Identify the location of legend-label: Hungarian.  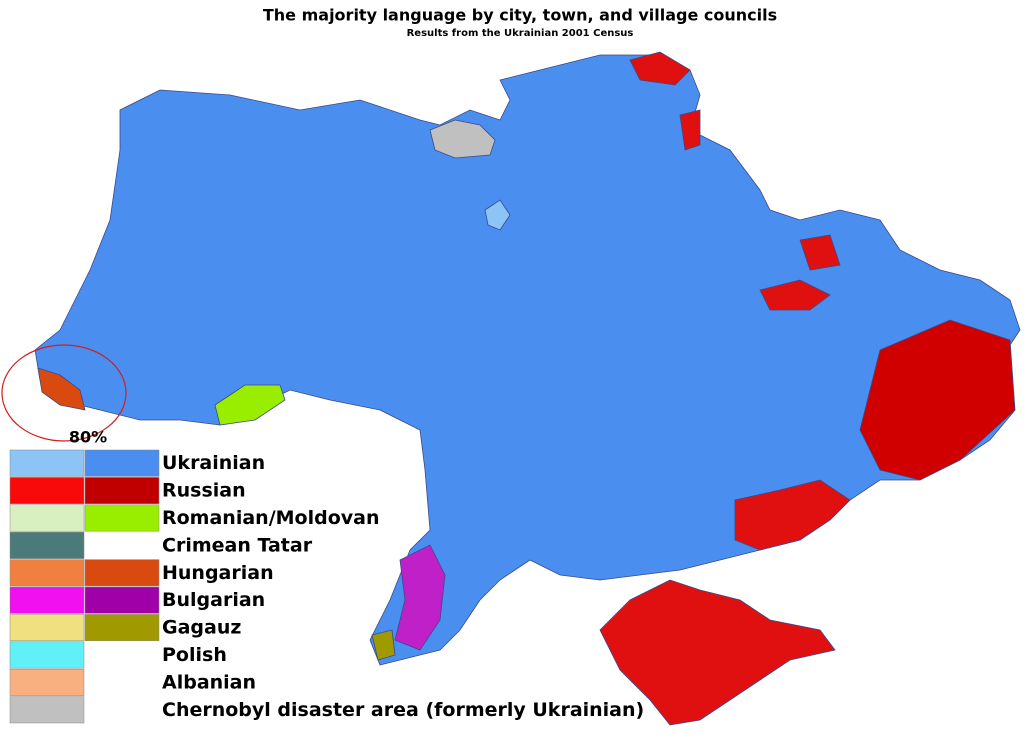
(218, 573).